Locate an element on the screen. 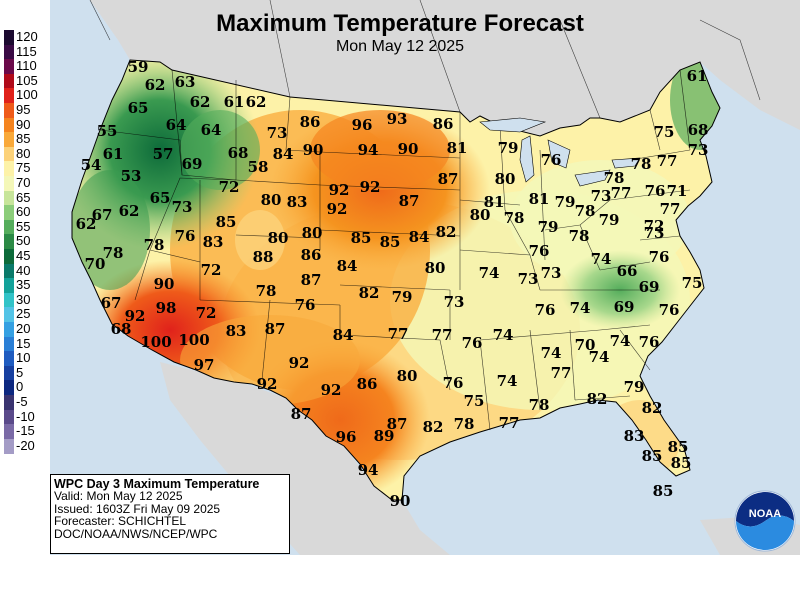 This screenshot has height=600, width=800. legend-entry: 90 is located at coordinates (26, 125).